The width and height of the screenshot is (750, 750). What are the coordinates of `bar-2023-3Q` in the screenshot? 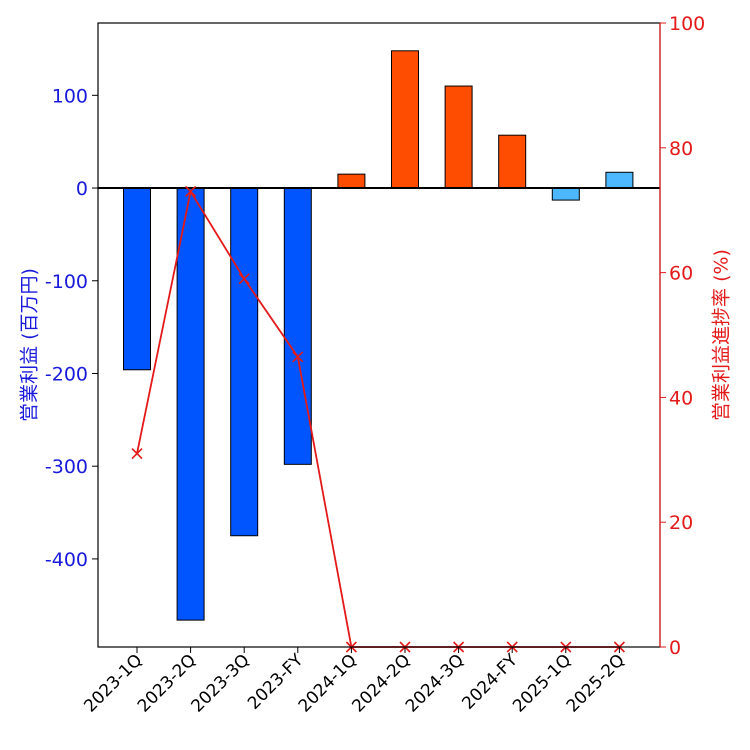 It's located at (244, 362).